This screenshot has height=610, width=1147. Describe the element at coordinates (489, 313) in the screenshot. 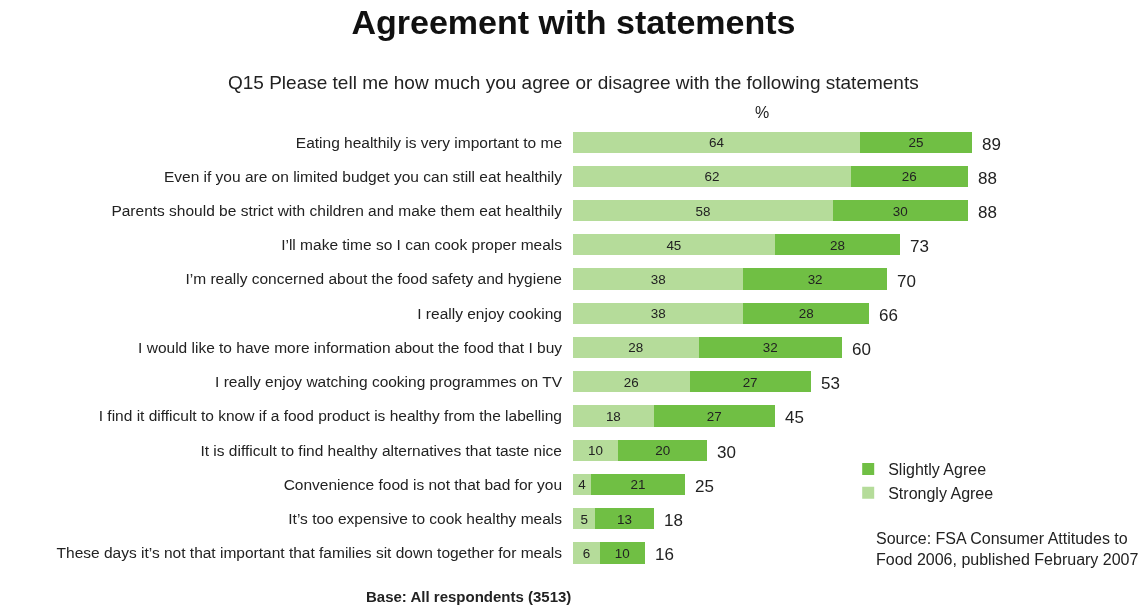

I see `y-tick-label: I really enjoy cooking` at that location.